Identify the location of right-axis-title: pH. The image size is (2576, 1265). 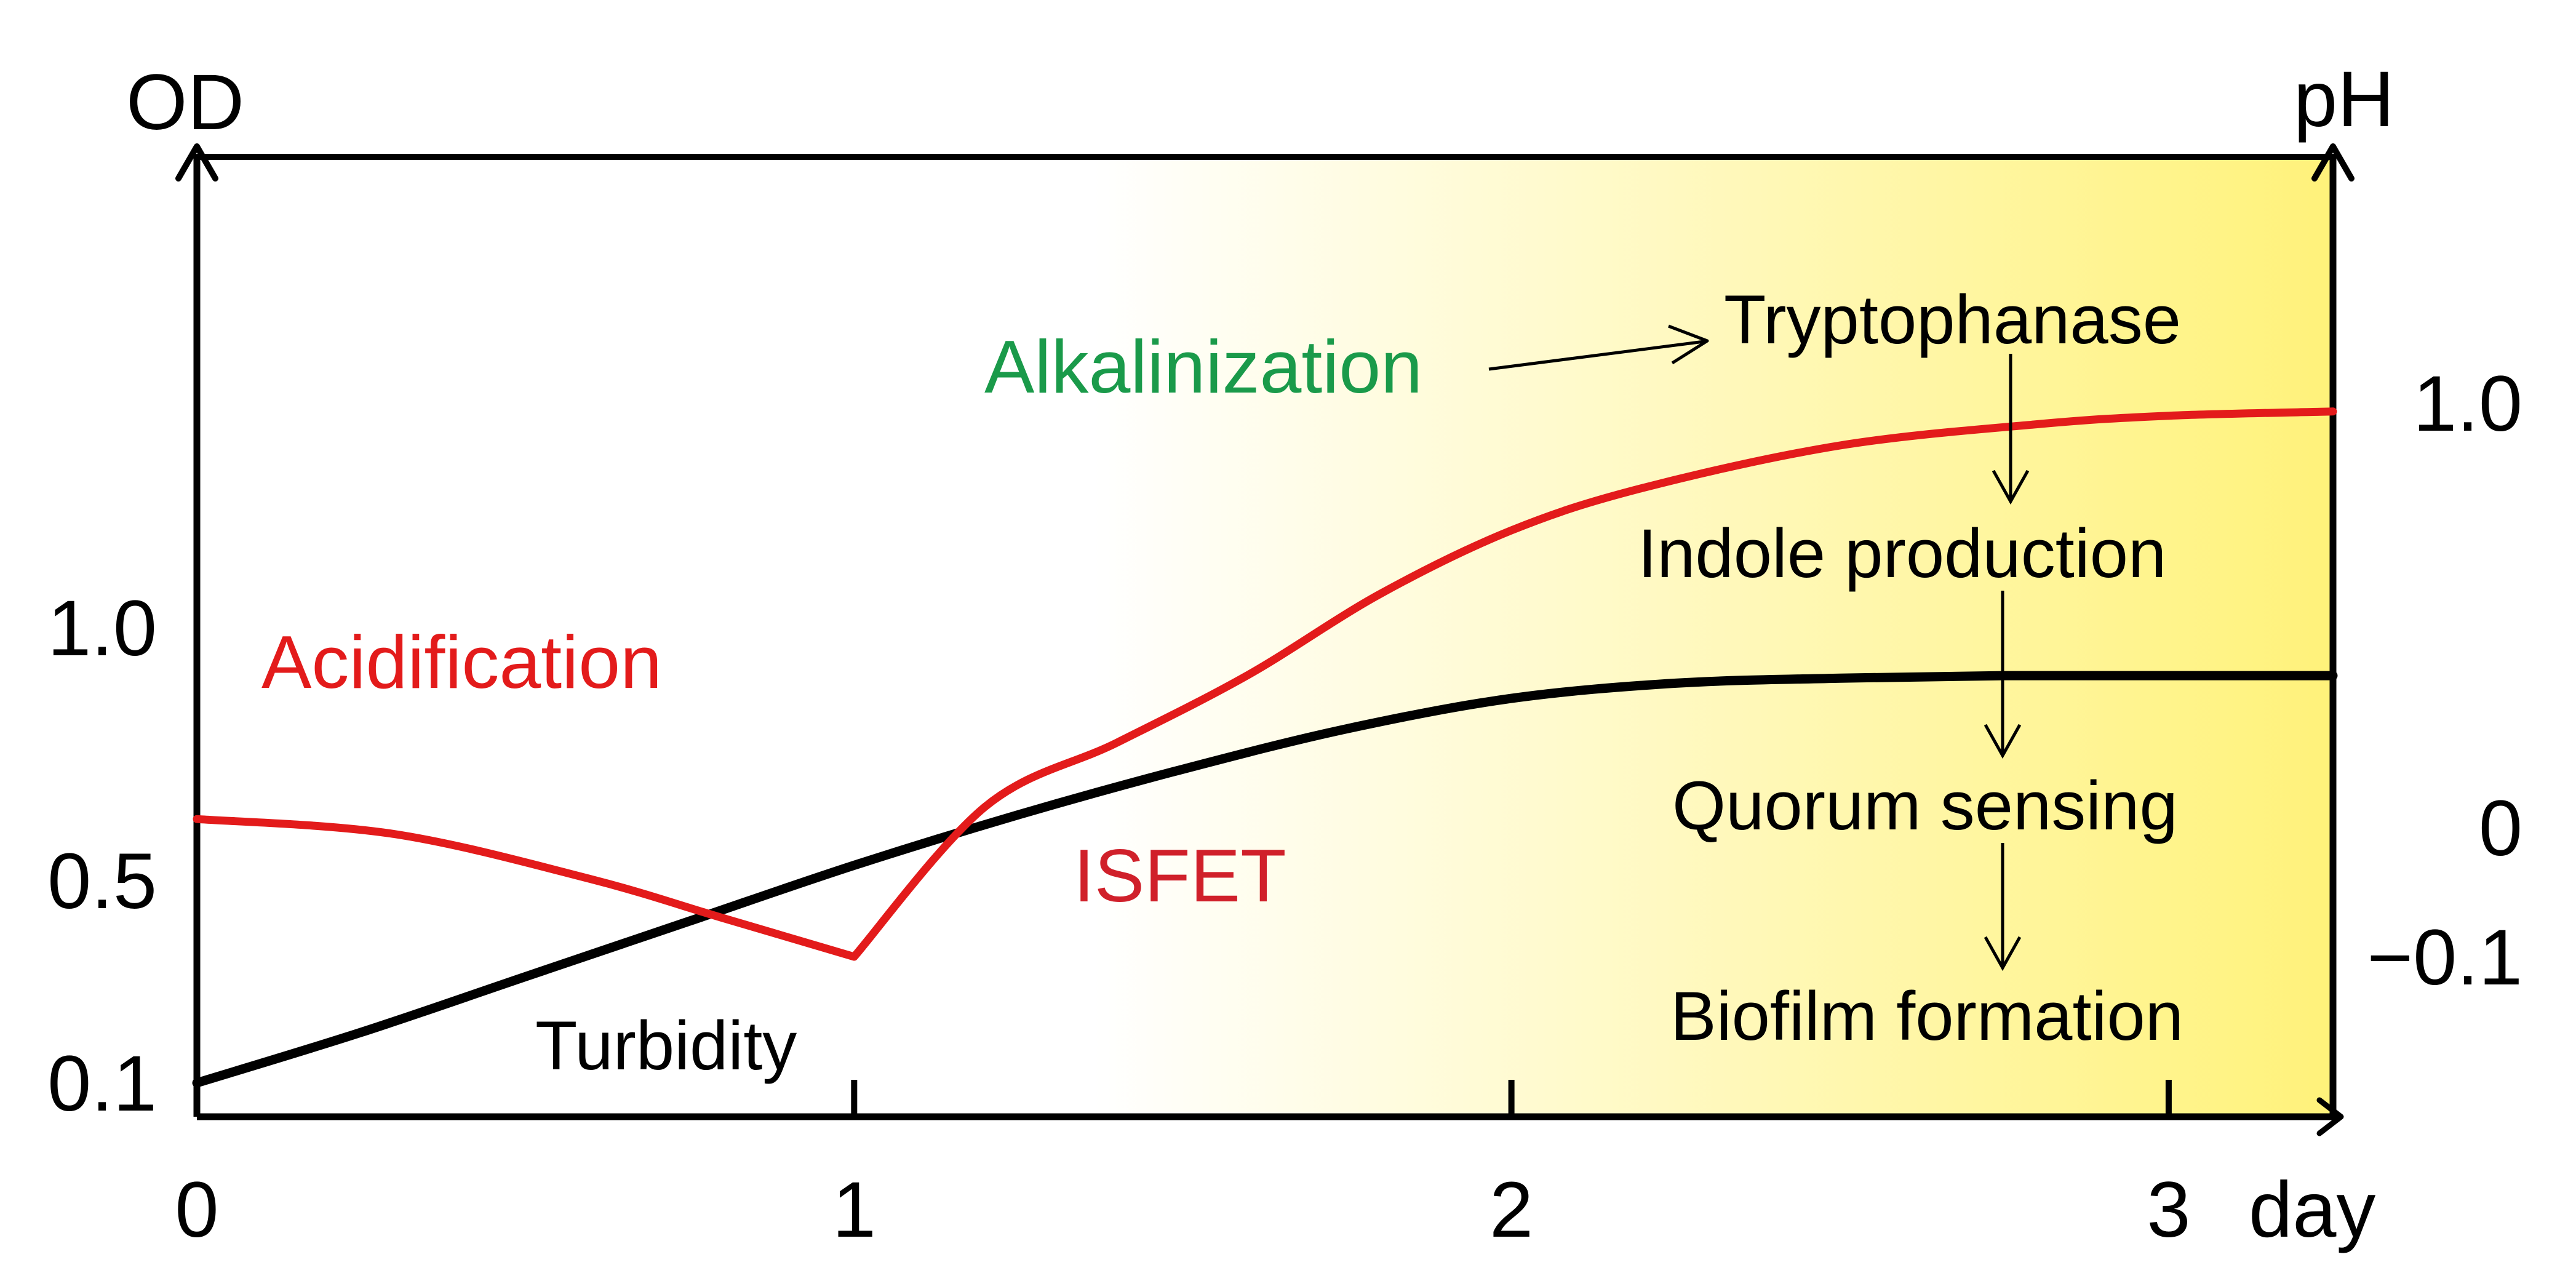
(2345, 99).